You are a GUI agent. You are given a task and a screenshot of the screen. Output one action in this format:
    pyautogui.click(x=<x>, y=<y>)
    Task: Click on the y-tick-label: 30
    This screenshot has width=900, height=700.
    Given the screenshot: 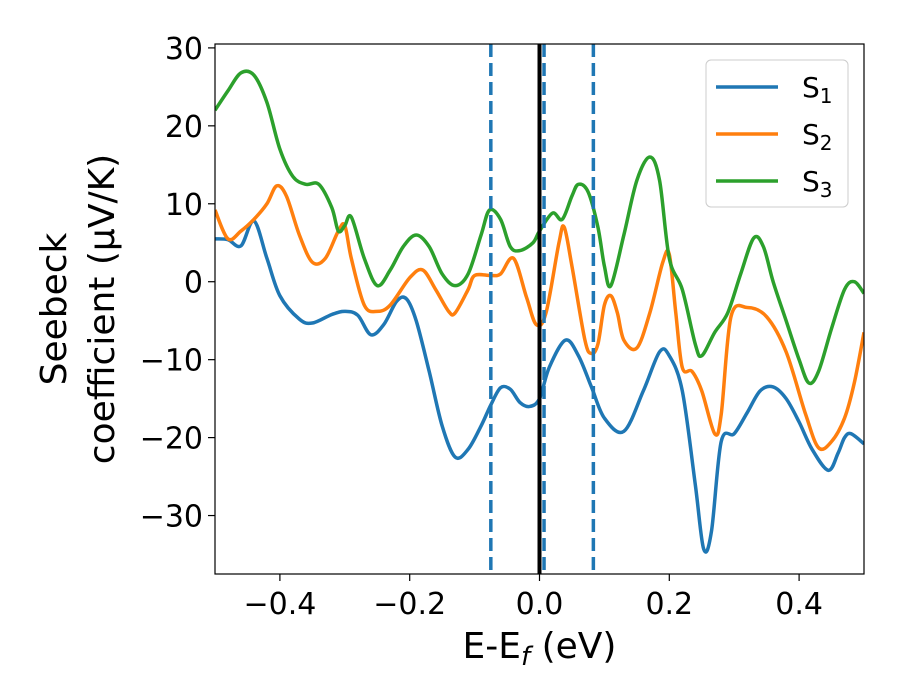 What is the action you would take?
    pyautogui.click(x=184, y=49)
    